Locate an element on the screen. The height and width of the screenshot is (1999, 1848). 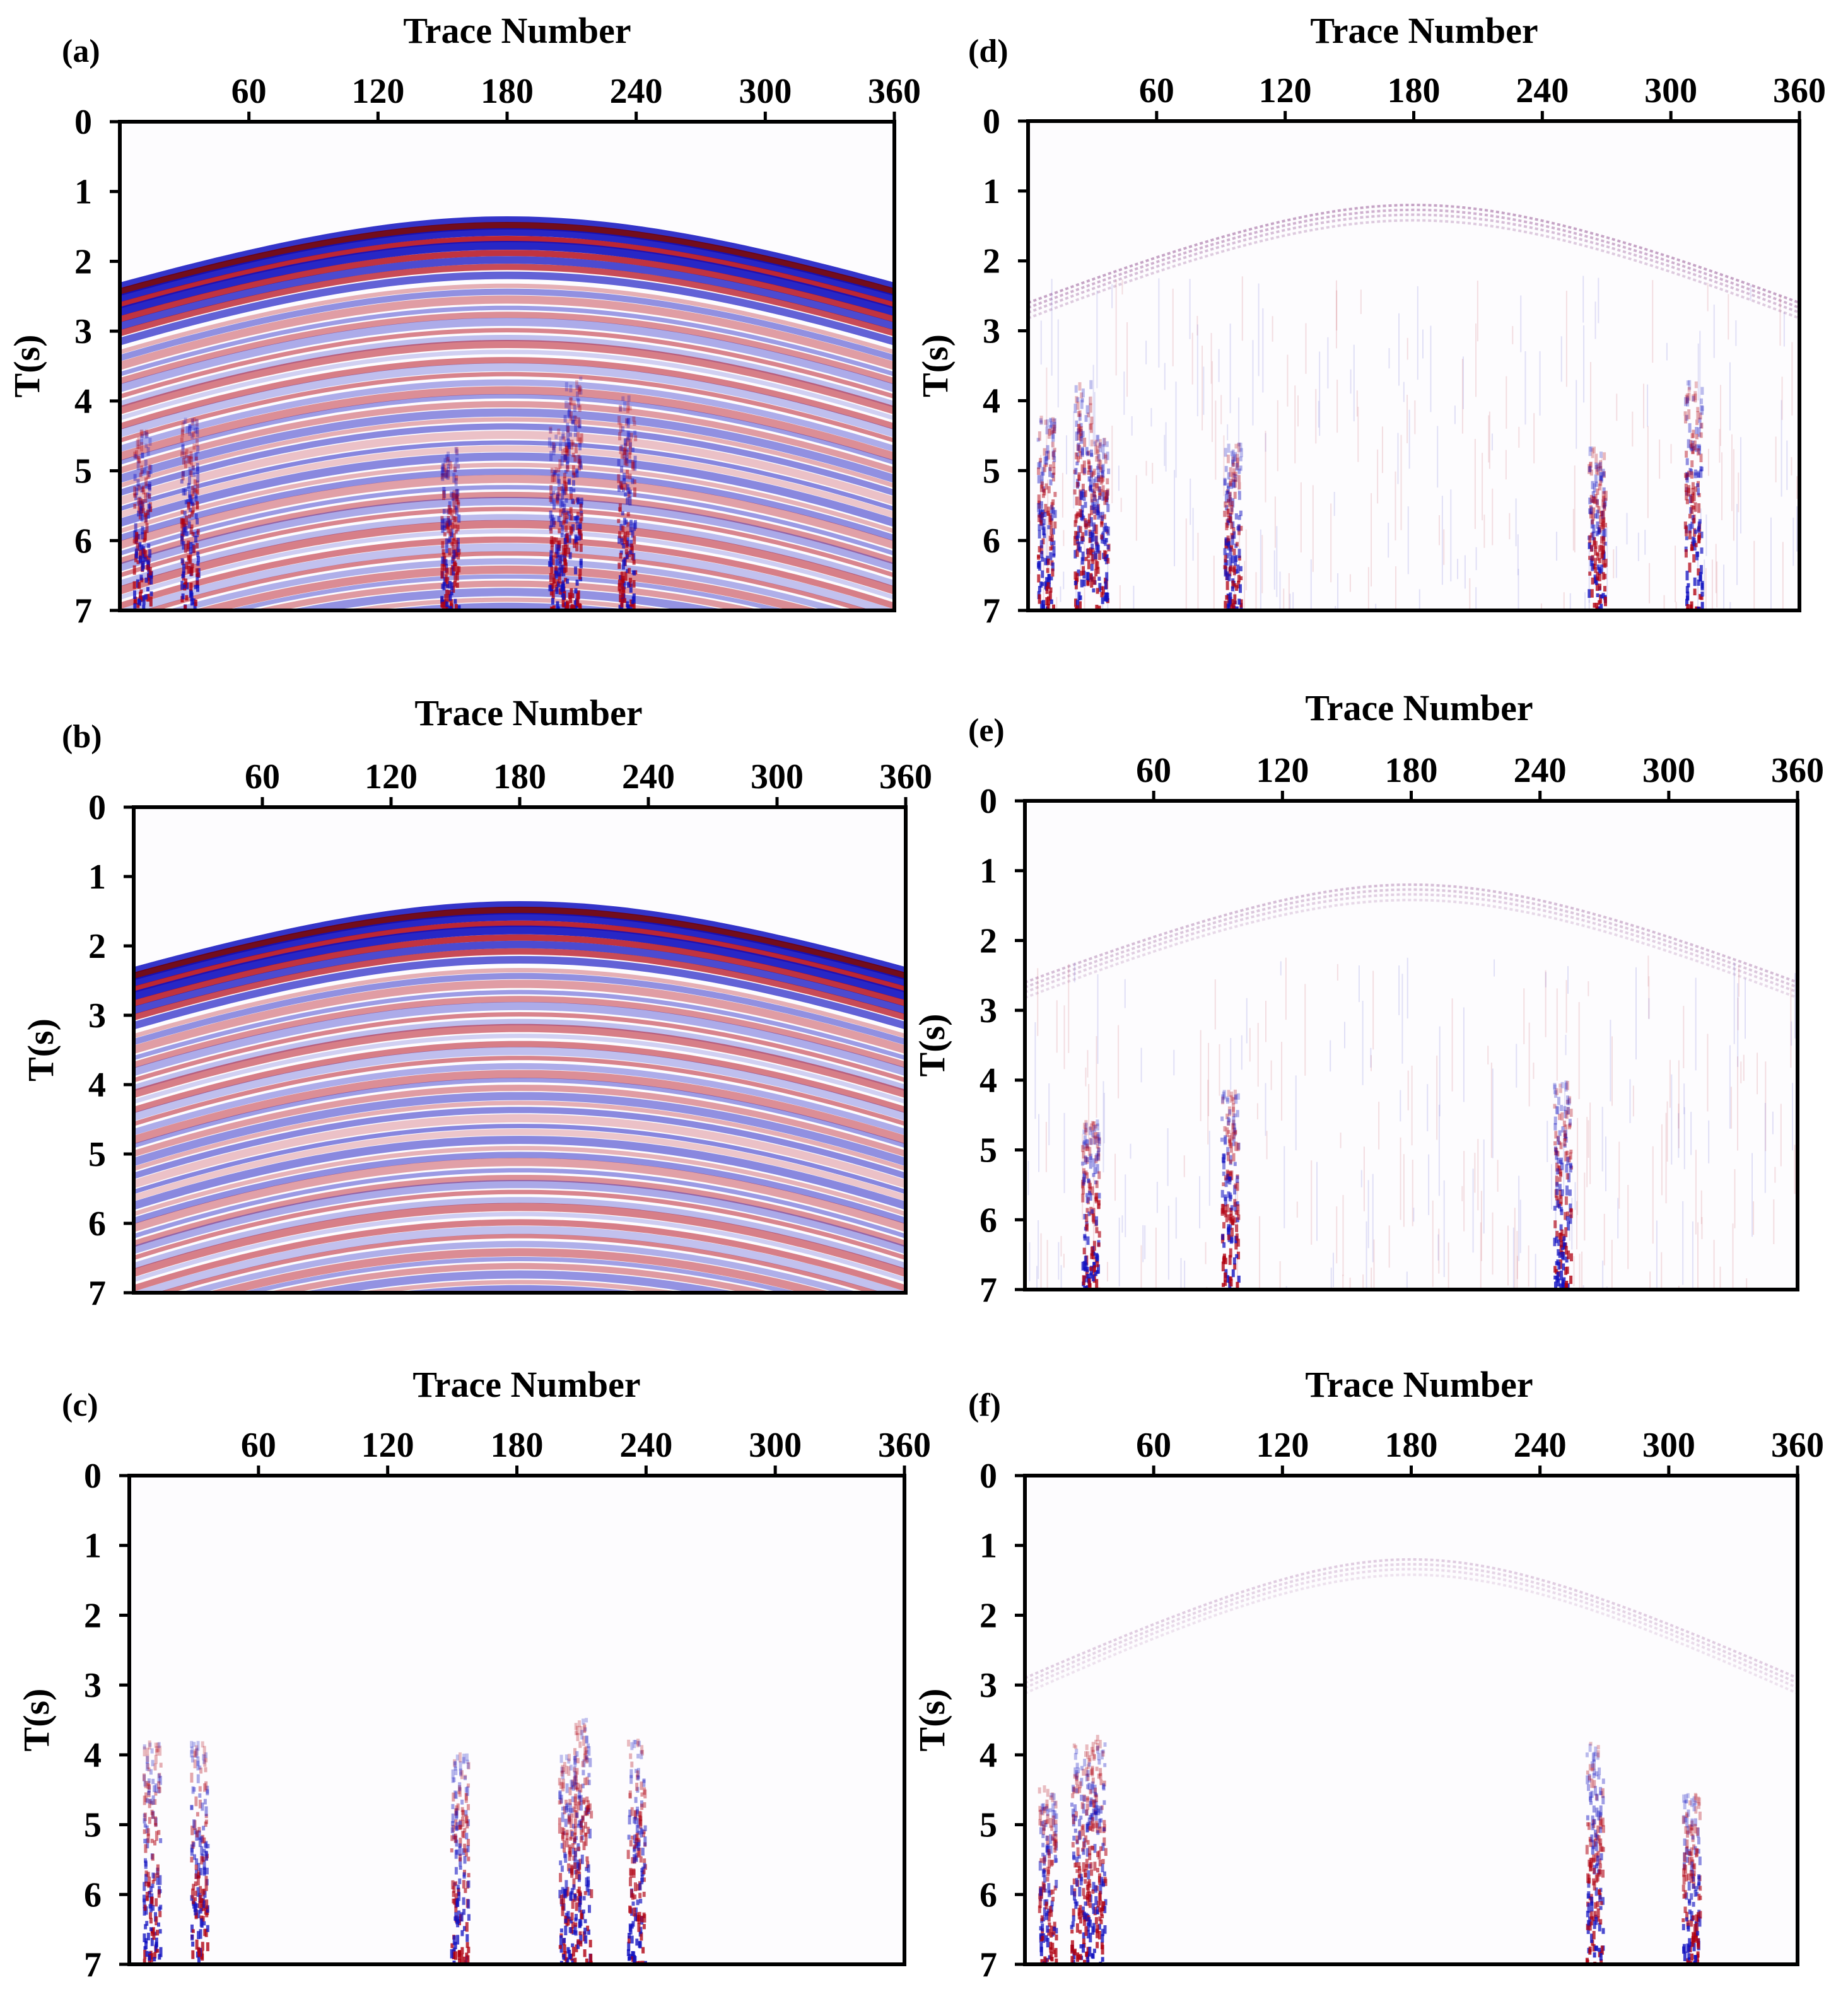
residual-event is located at coordinates (1411, 939).